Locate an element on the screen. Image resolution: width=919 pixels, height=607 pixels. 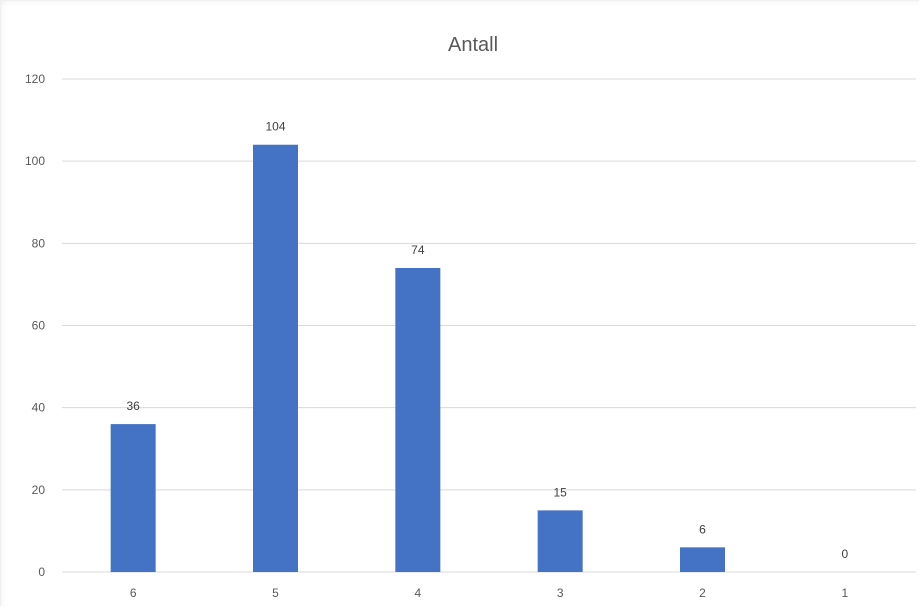
data-label-4: 74 is located at coordinates (418, 250).